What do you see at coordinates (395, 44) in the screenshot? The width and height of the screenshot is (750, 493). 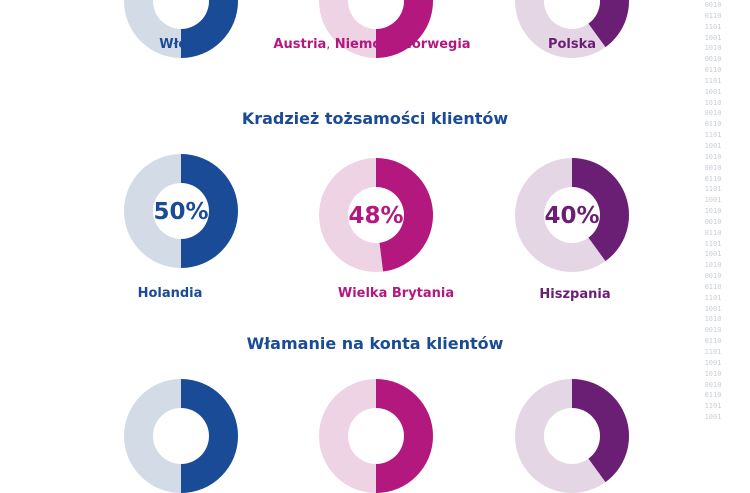 I see `separator-i: i` at bounding box center [395, 44].